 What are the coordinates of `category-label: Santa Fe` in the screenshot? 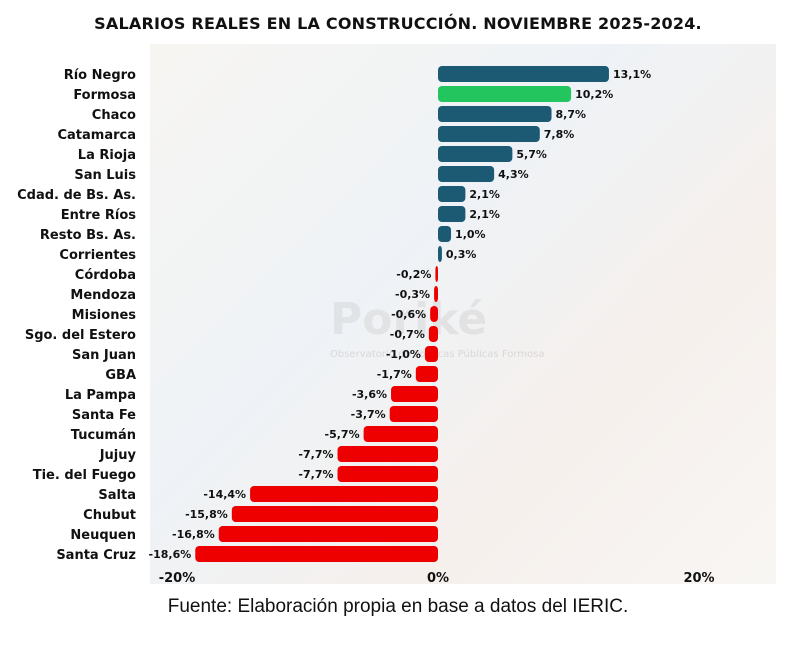 It's located at (104, 415).